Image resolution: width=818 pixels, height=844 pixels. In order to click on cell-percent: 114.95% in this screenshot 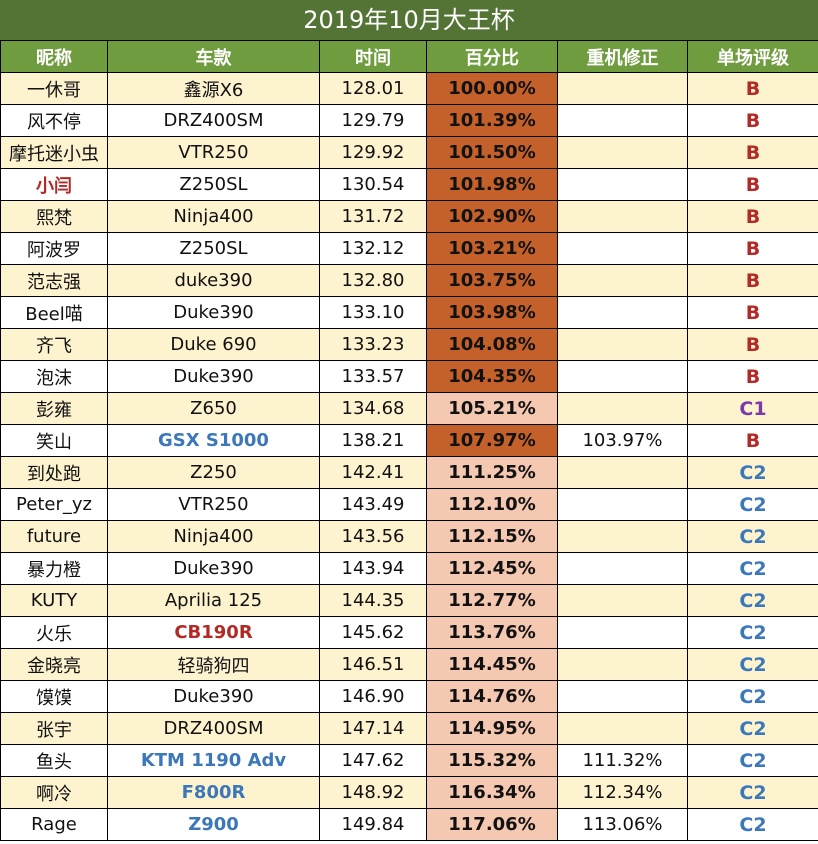, I will do `click(492, 728)`.